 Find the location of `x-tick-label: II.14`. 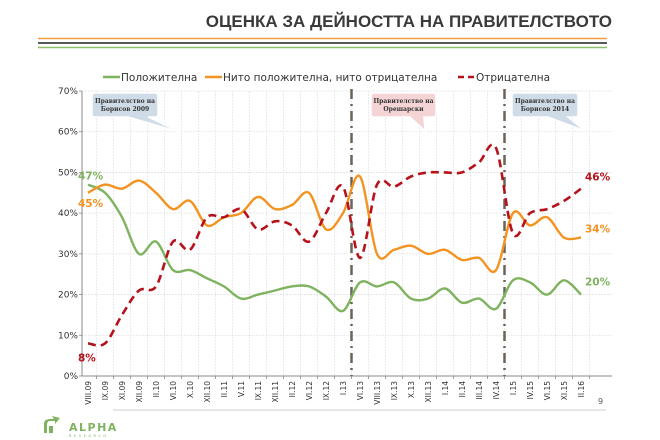

x-tick-label: II.14 is located at coordinates (462, 389).